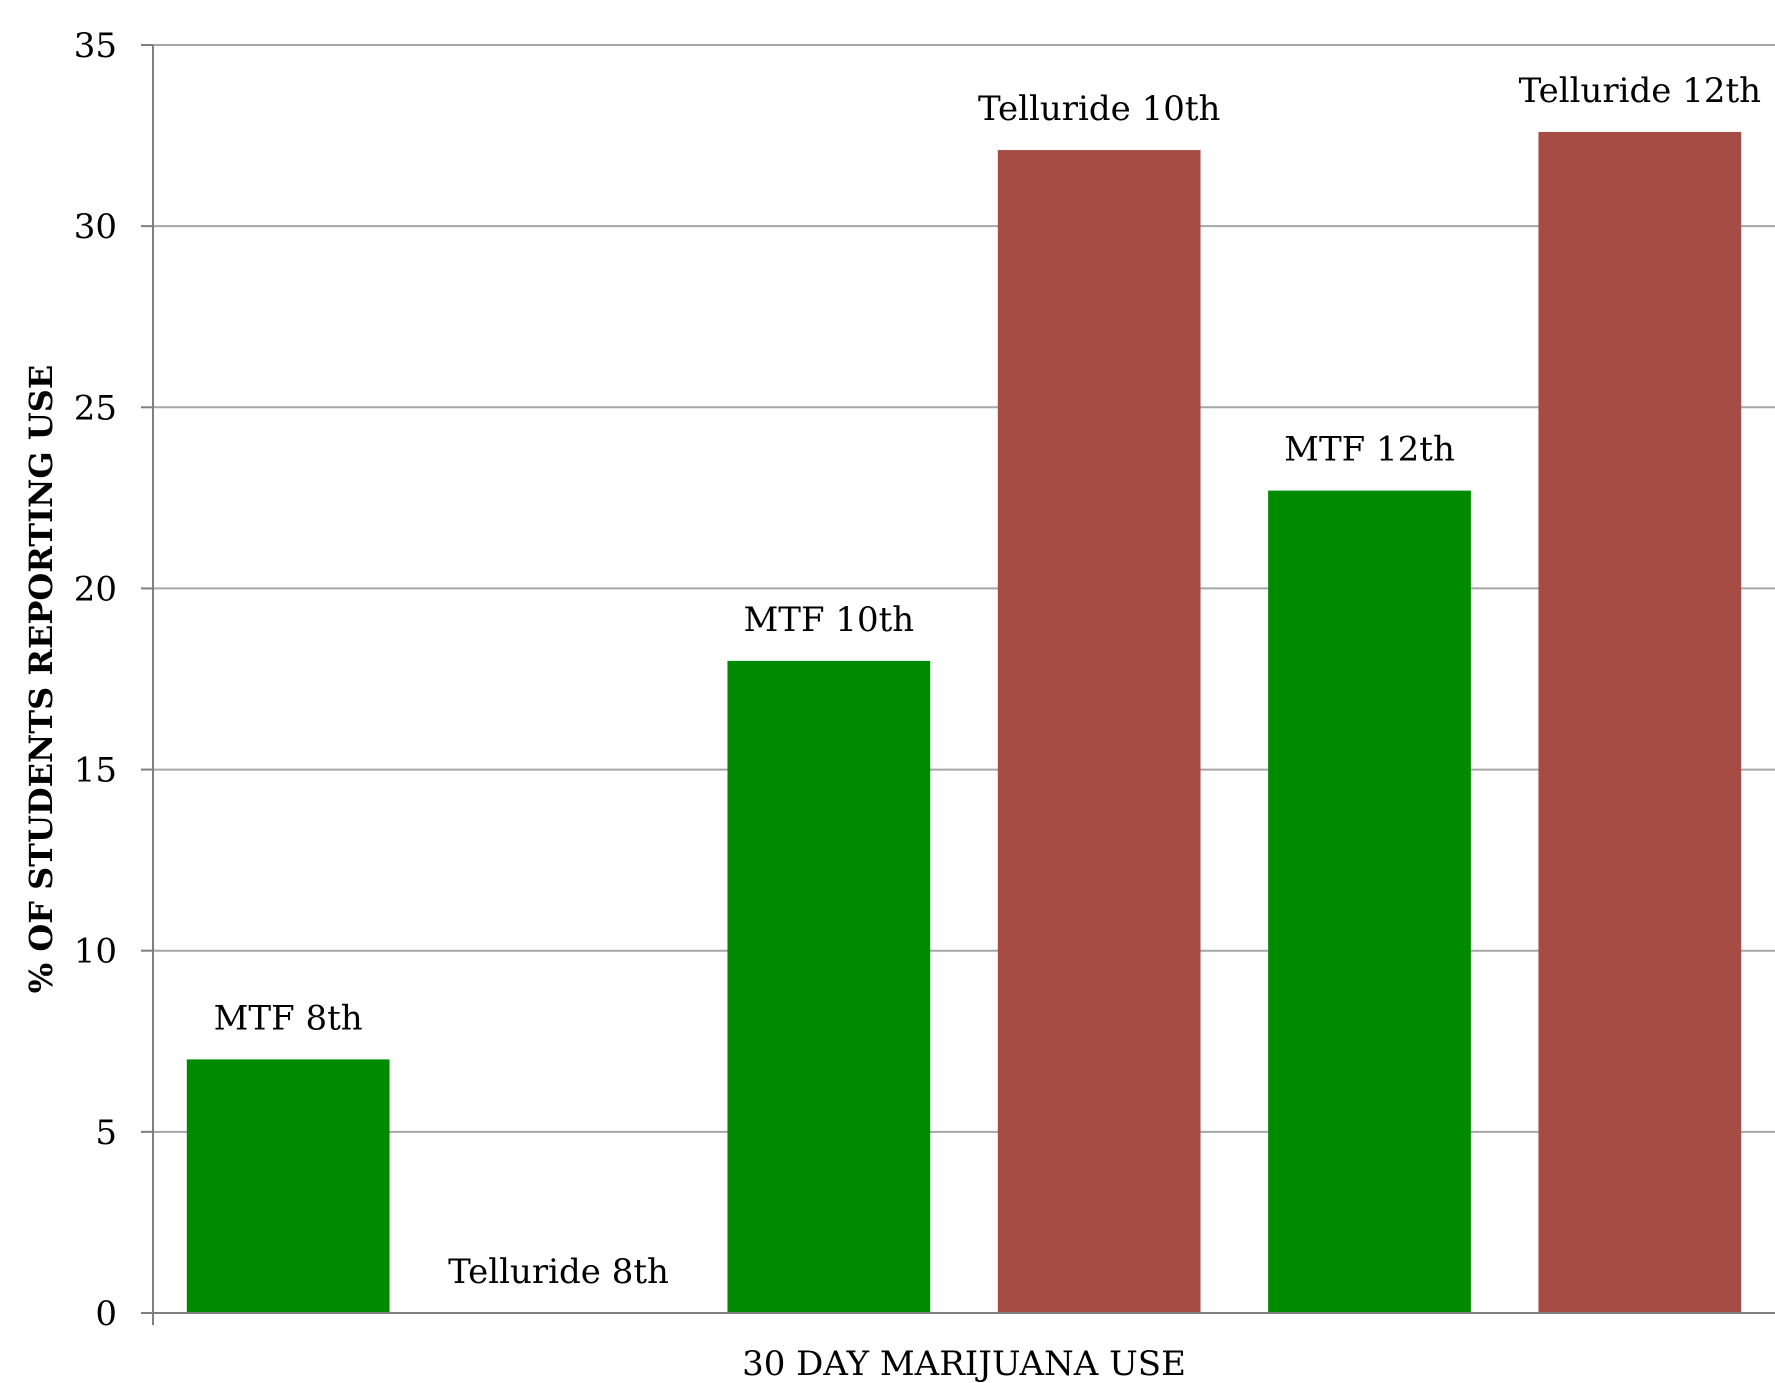 The width and height of the screenshot is (1775, 1383). I want to click on x-axis-title: 30 DAY MARIJUANA USE, so click(964, 1363).